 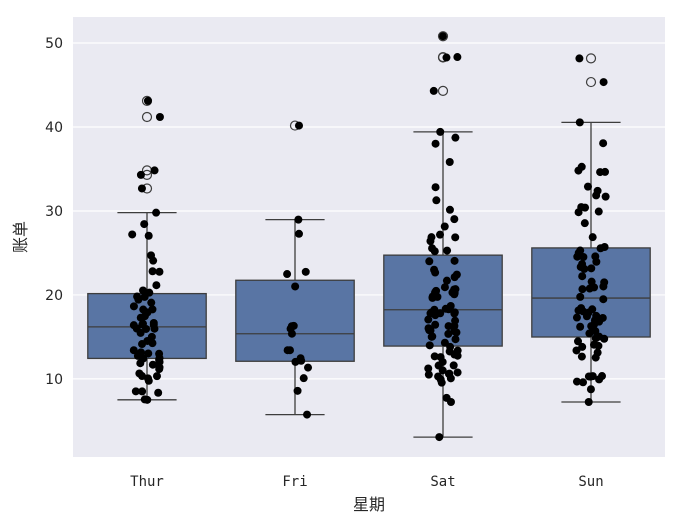 What do you see at coordinates (54, 44) in the screenshot?
I see `y-tick-label: 50` at bounding box center [54, 44].